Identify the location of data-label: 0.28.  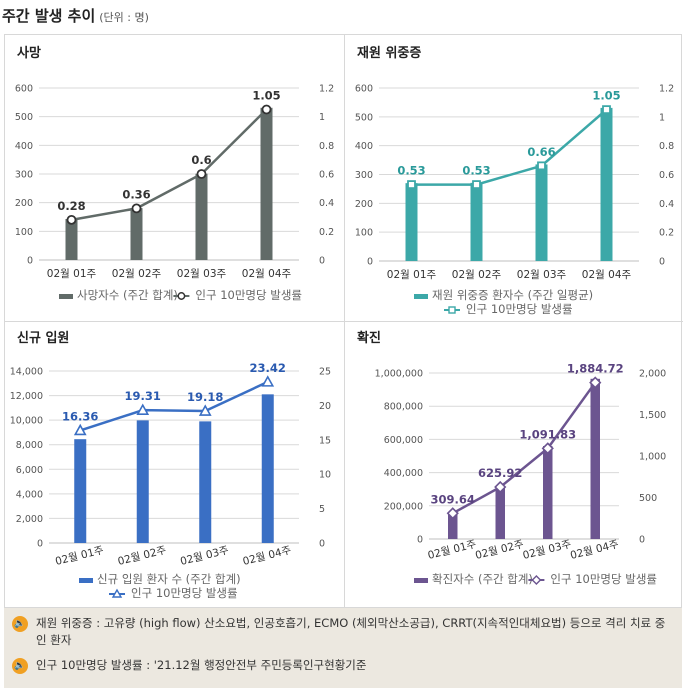
(71, 206).